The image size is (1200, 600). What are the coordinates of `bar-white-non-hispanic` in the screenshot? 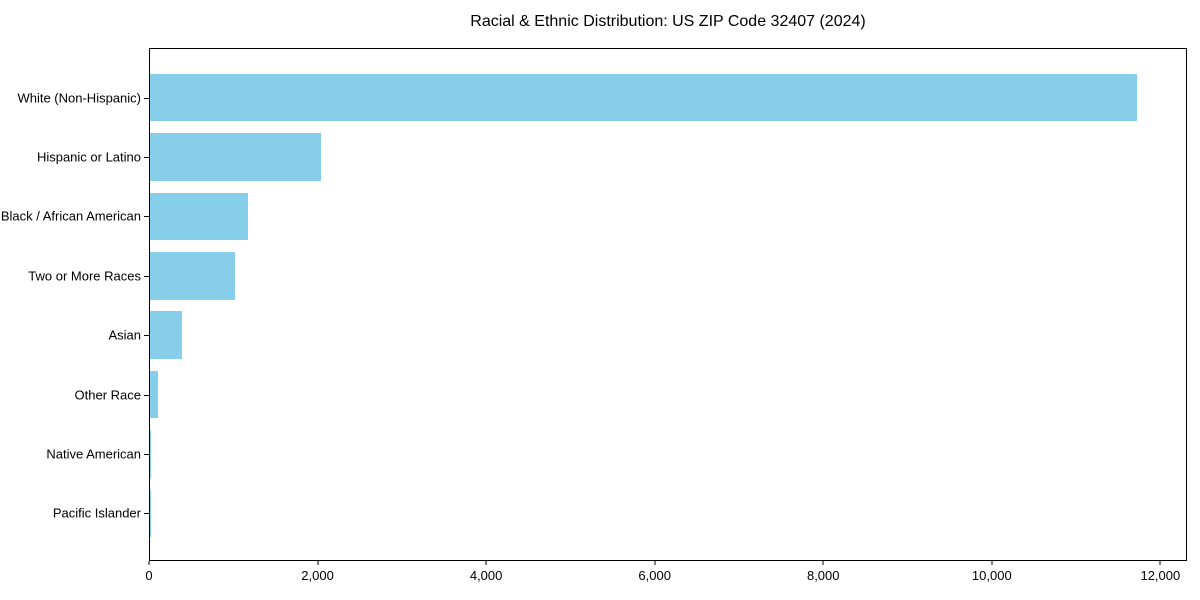 It's located at (643, 97).